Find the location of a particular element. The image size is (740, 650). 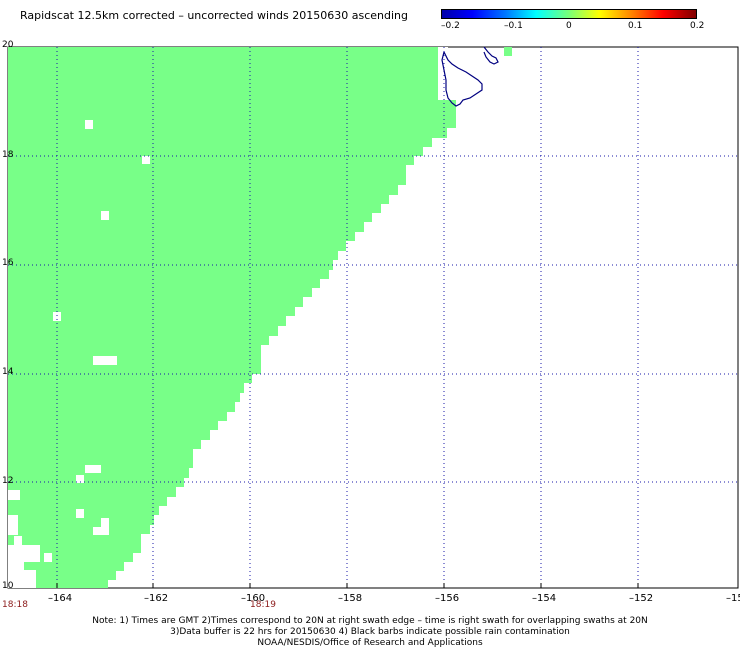

axis-ticks is located at coordinates (347, 585).